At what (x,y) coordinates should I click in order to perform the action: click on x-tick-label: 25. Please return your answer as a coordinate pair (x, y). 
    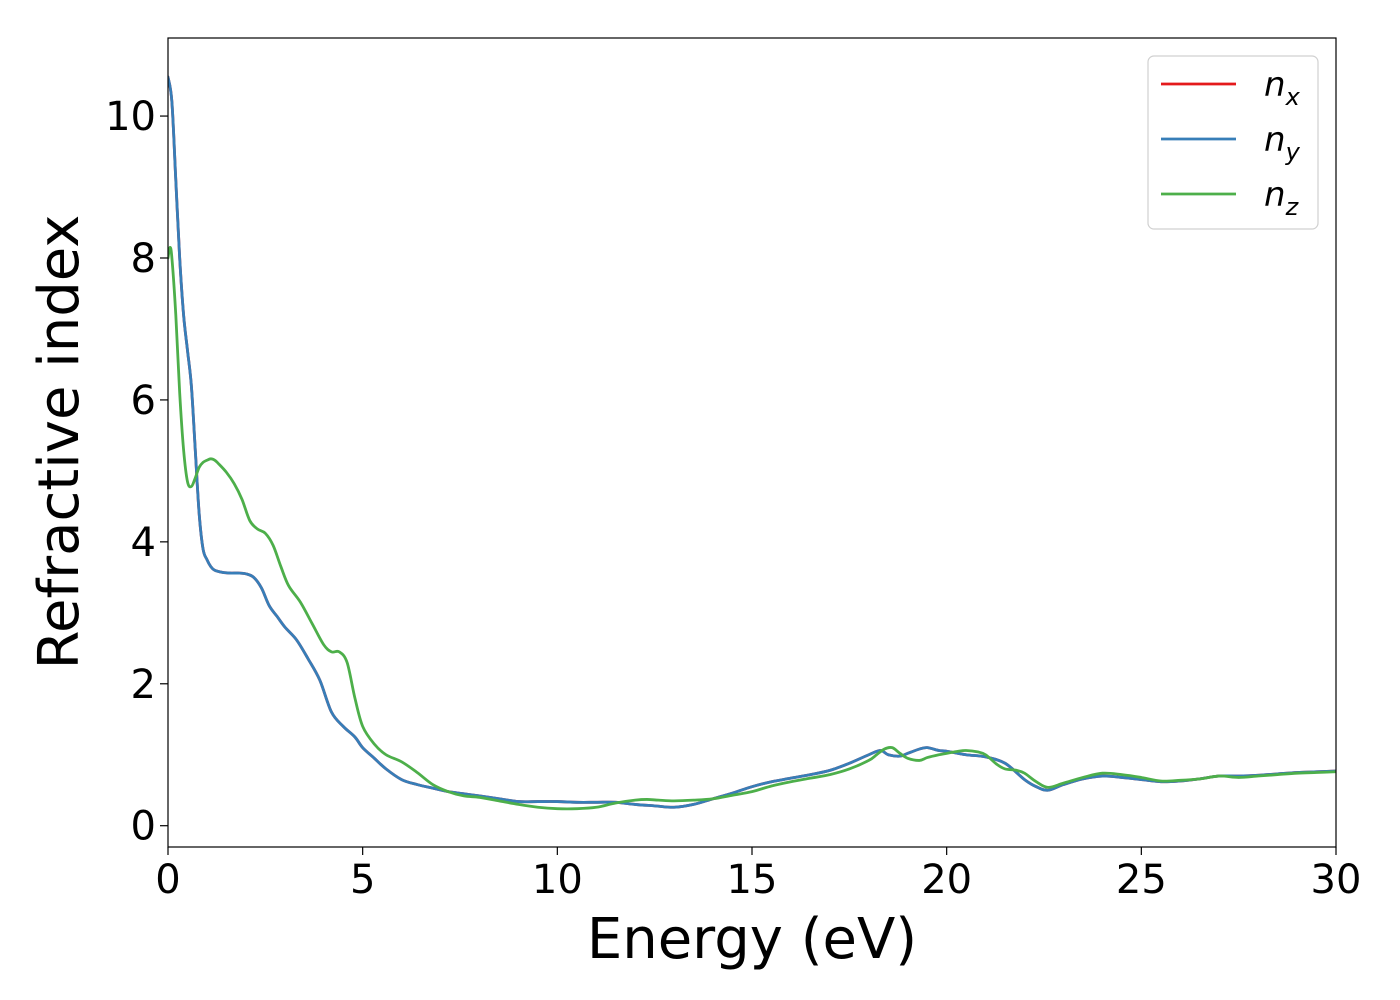
    Looking at the image, I should click on (1141, 880).